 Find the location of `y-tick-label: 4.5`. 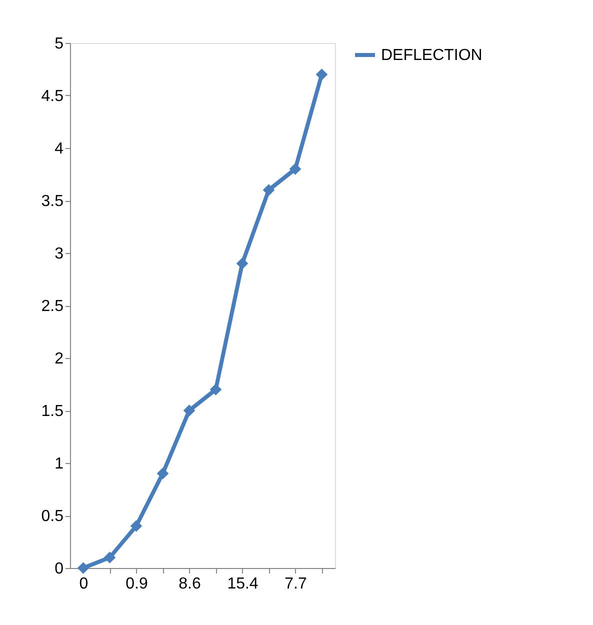

y-tick-label: 4.5 is located at coordinates (52, 96).